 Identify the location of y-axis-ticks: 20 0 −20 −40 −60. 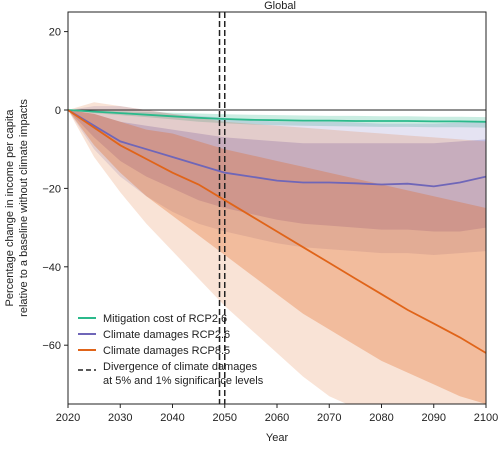
(55, 189).